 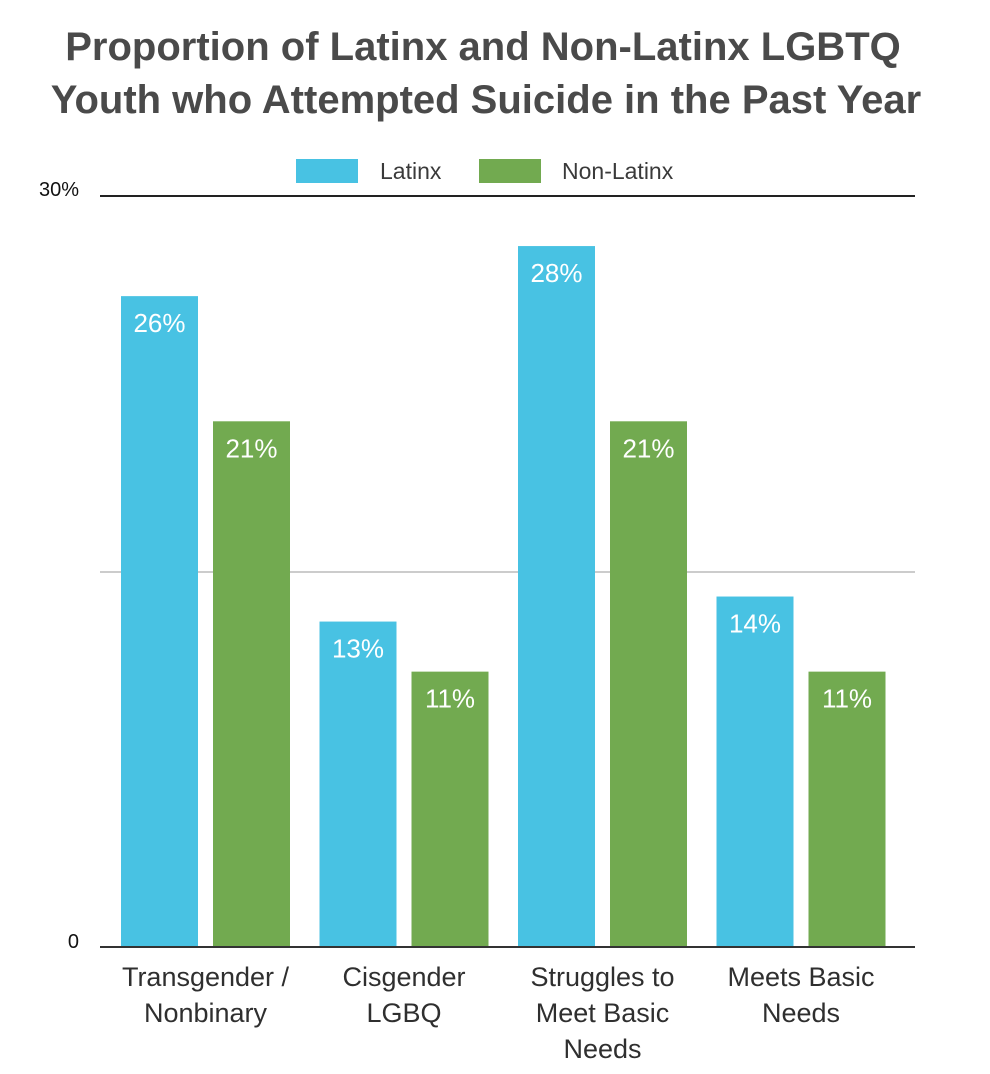 I want to click on category-label-2-line-1: Meet Basic, so click(x=603, y=1013).